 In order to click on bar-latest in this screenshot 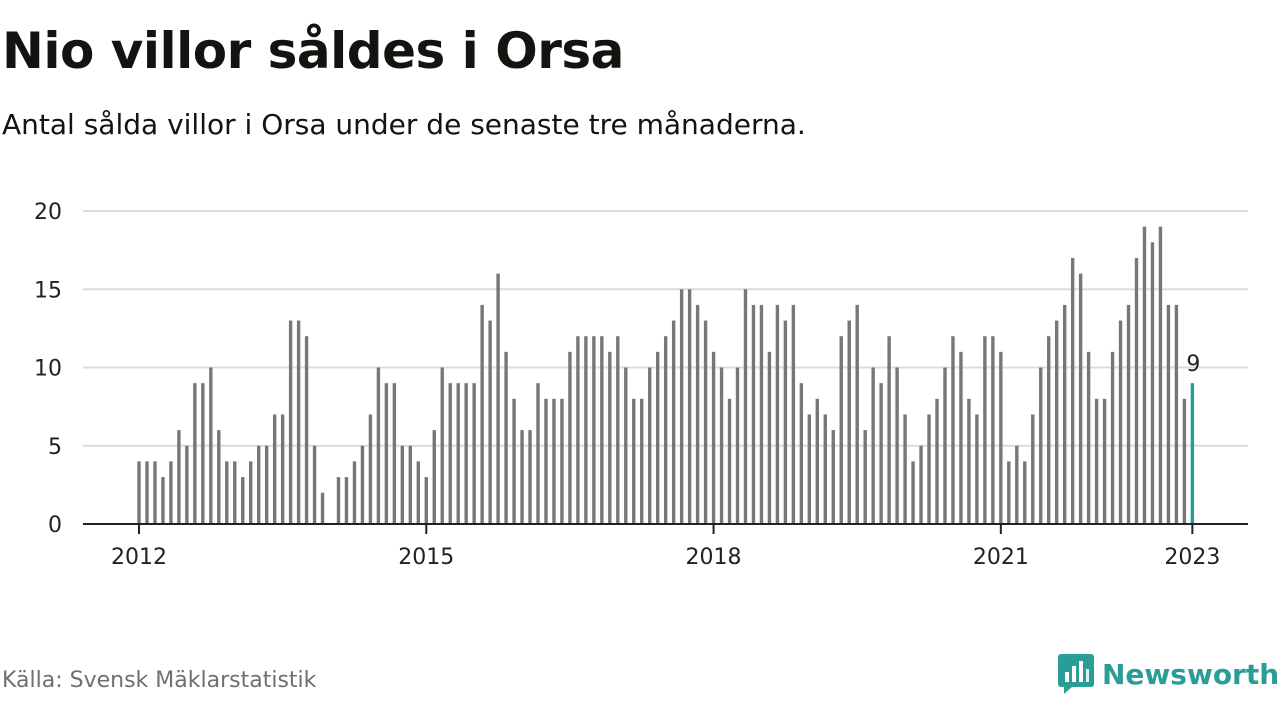, I will do `click(1192, 453)`.